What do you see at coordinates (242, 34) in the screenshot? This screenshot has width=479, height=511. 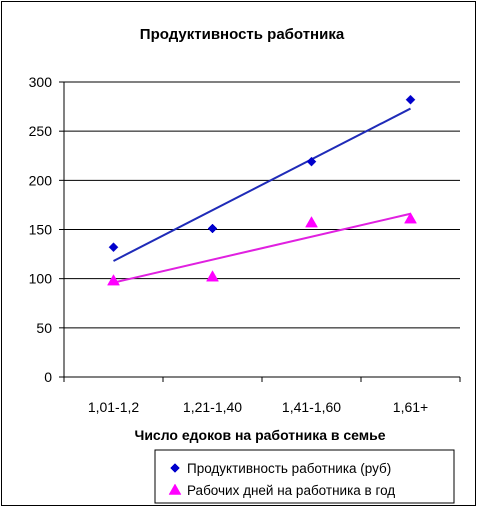 I see `chart-title: Продуктивность работника` at bounding box center [242, 34].